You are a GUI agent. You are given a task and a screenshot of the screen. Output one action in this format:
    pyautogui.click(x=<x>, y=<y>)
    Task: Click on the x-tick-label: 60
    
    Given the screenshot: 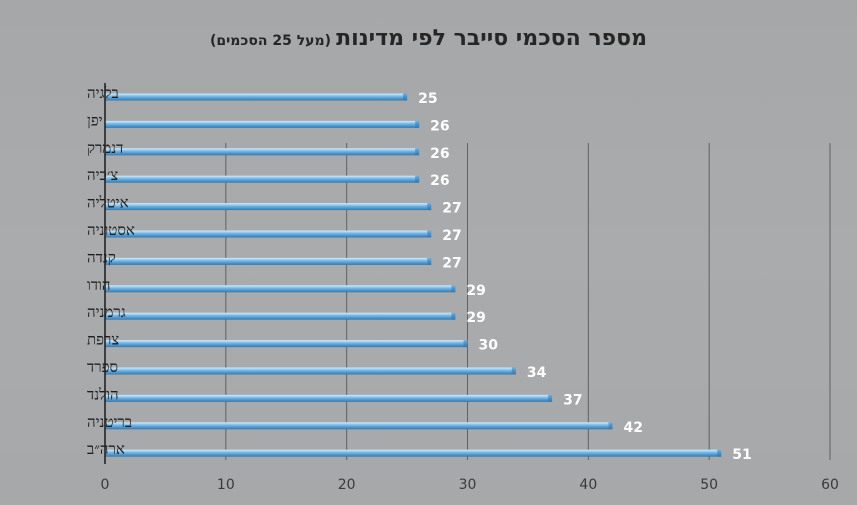 What is the action you would take?
    pyautogui.click(x=830, y=485)
    